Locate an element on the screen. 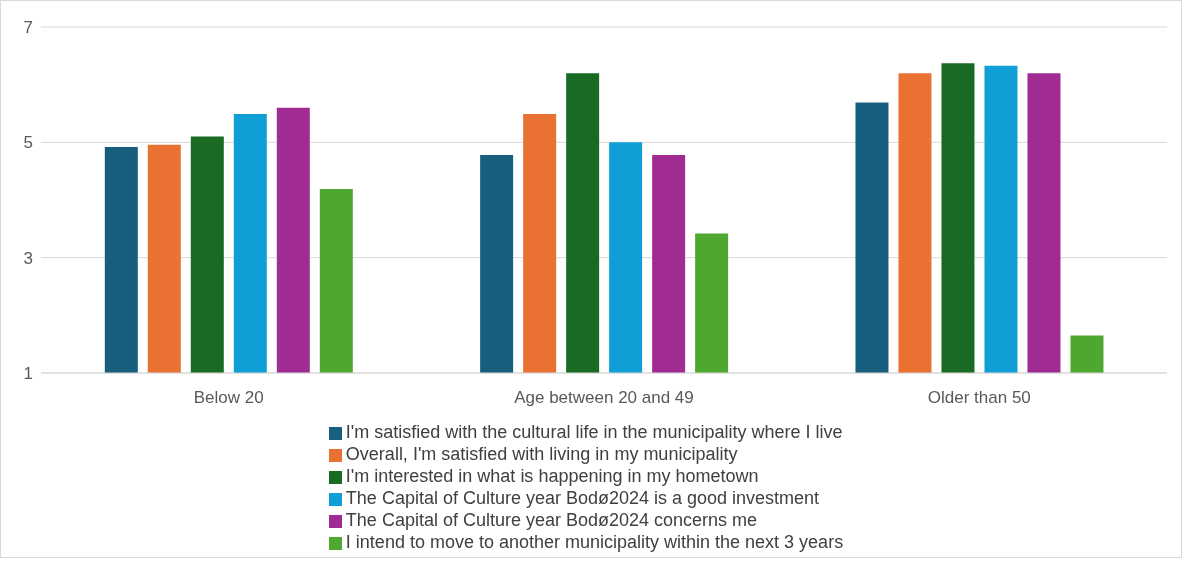  y-tick-label: 7 is located at coordinates (28, 28).